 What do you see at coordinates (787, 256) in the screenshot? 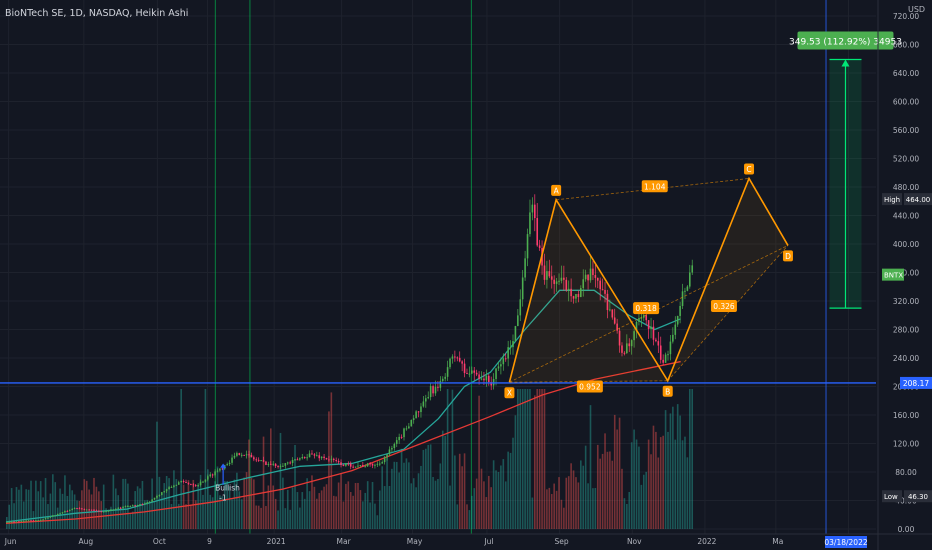
I see `pattern-point-box` at bounding box center [787, 256].